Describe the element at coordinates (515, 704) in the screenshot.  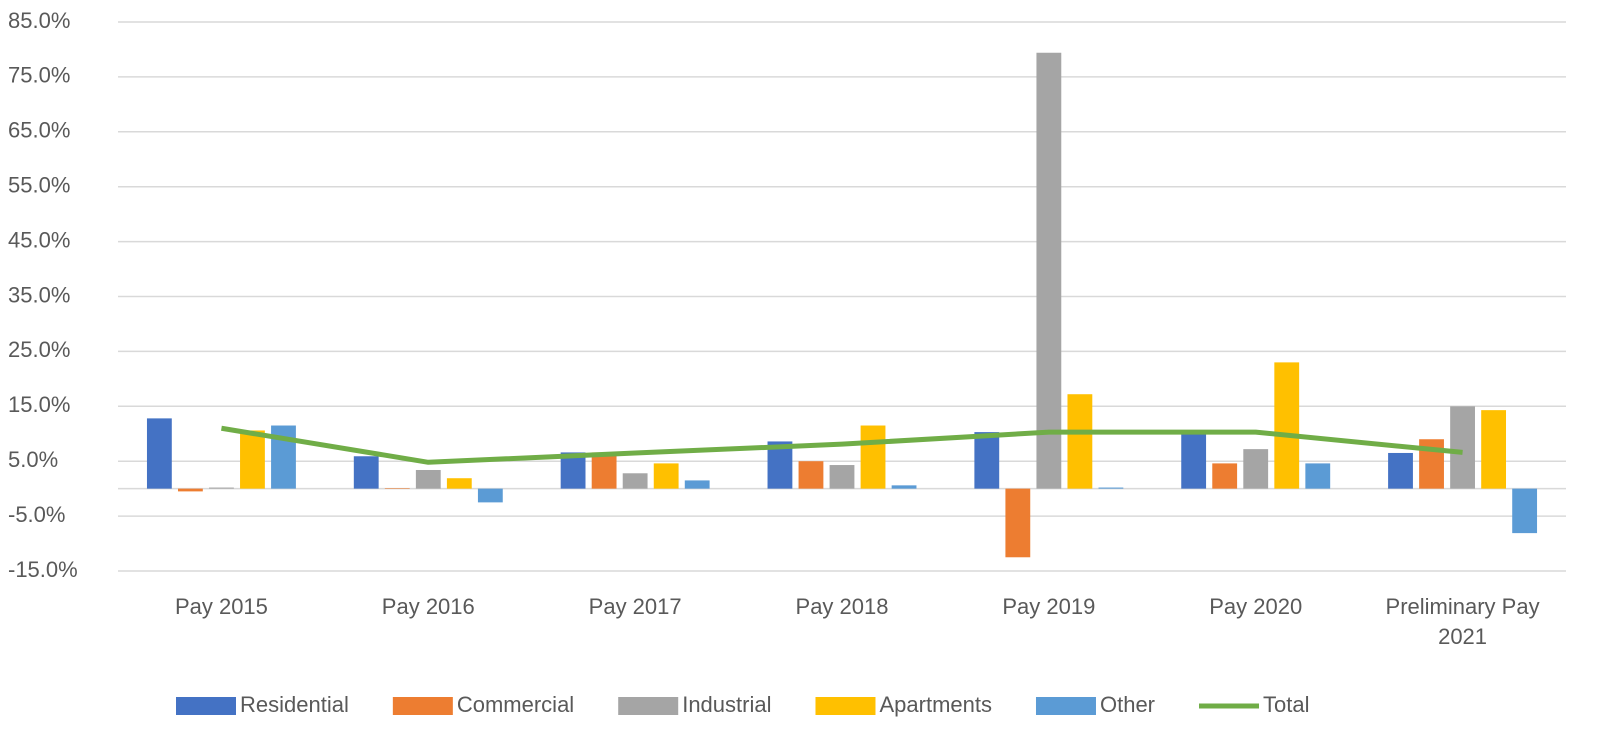
I see `legend-label: Commercial` at that location.